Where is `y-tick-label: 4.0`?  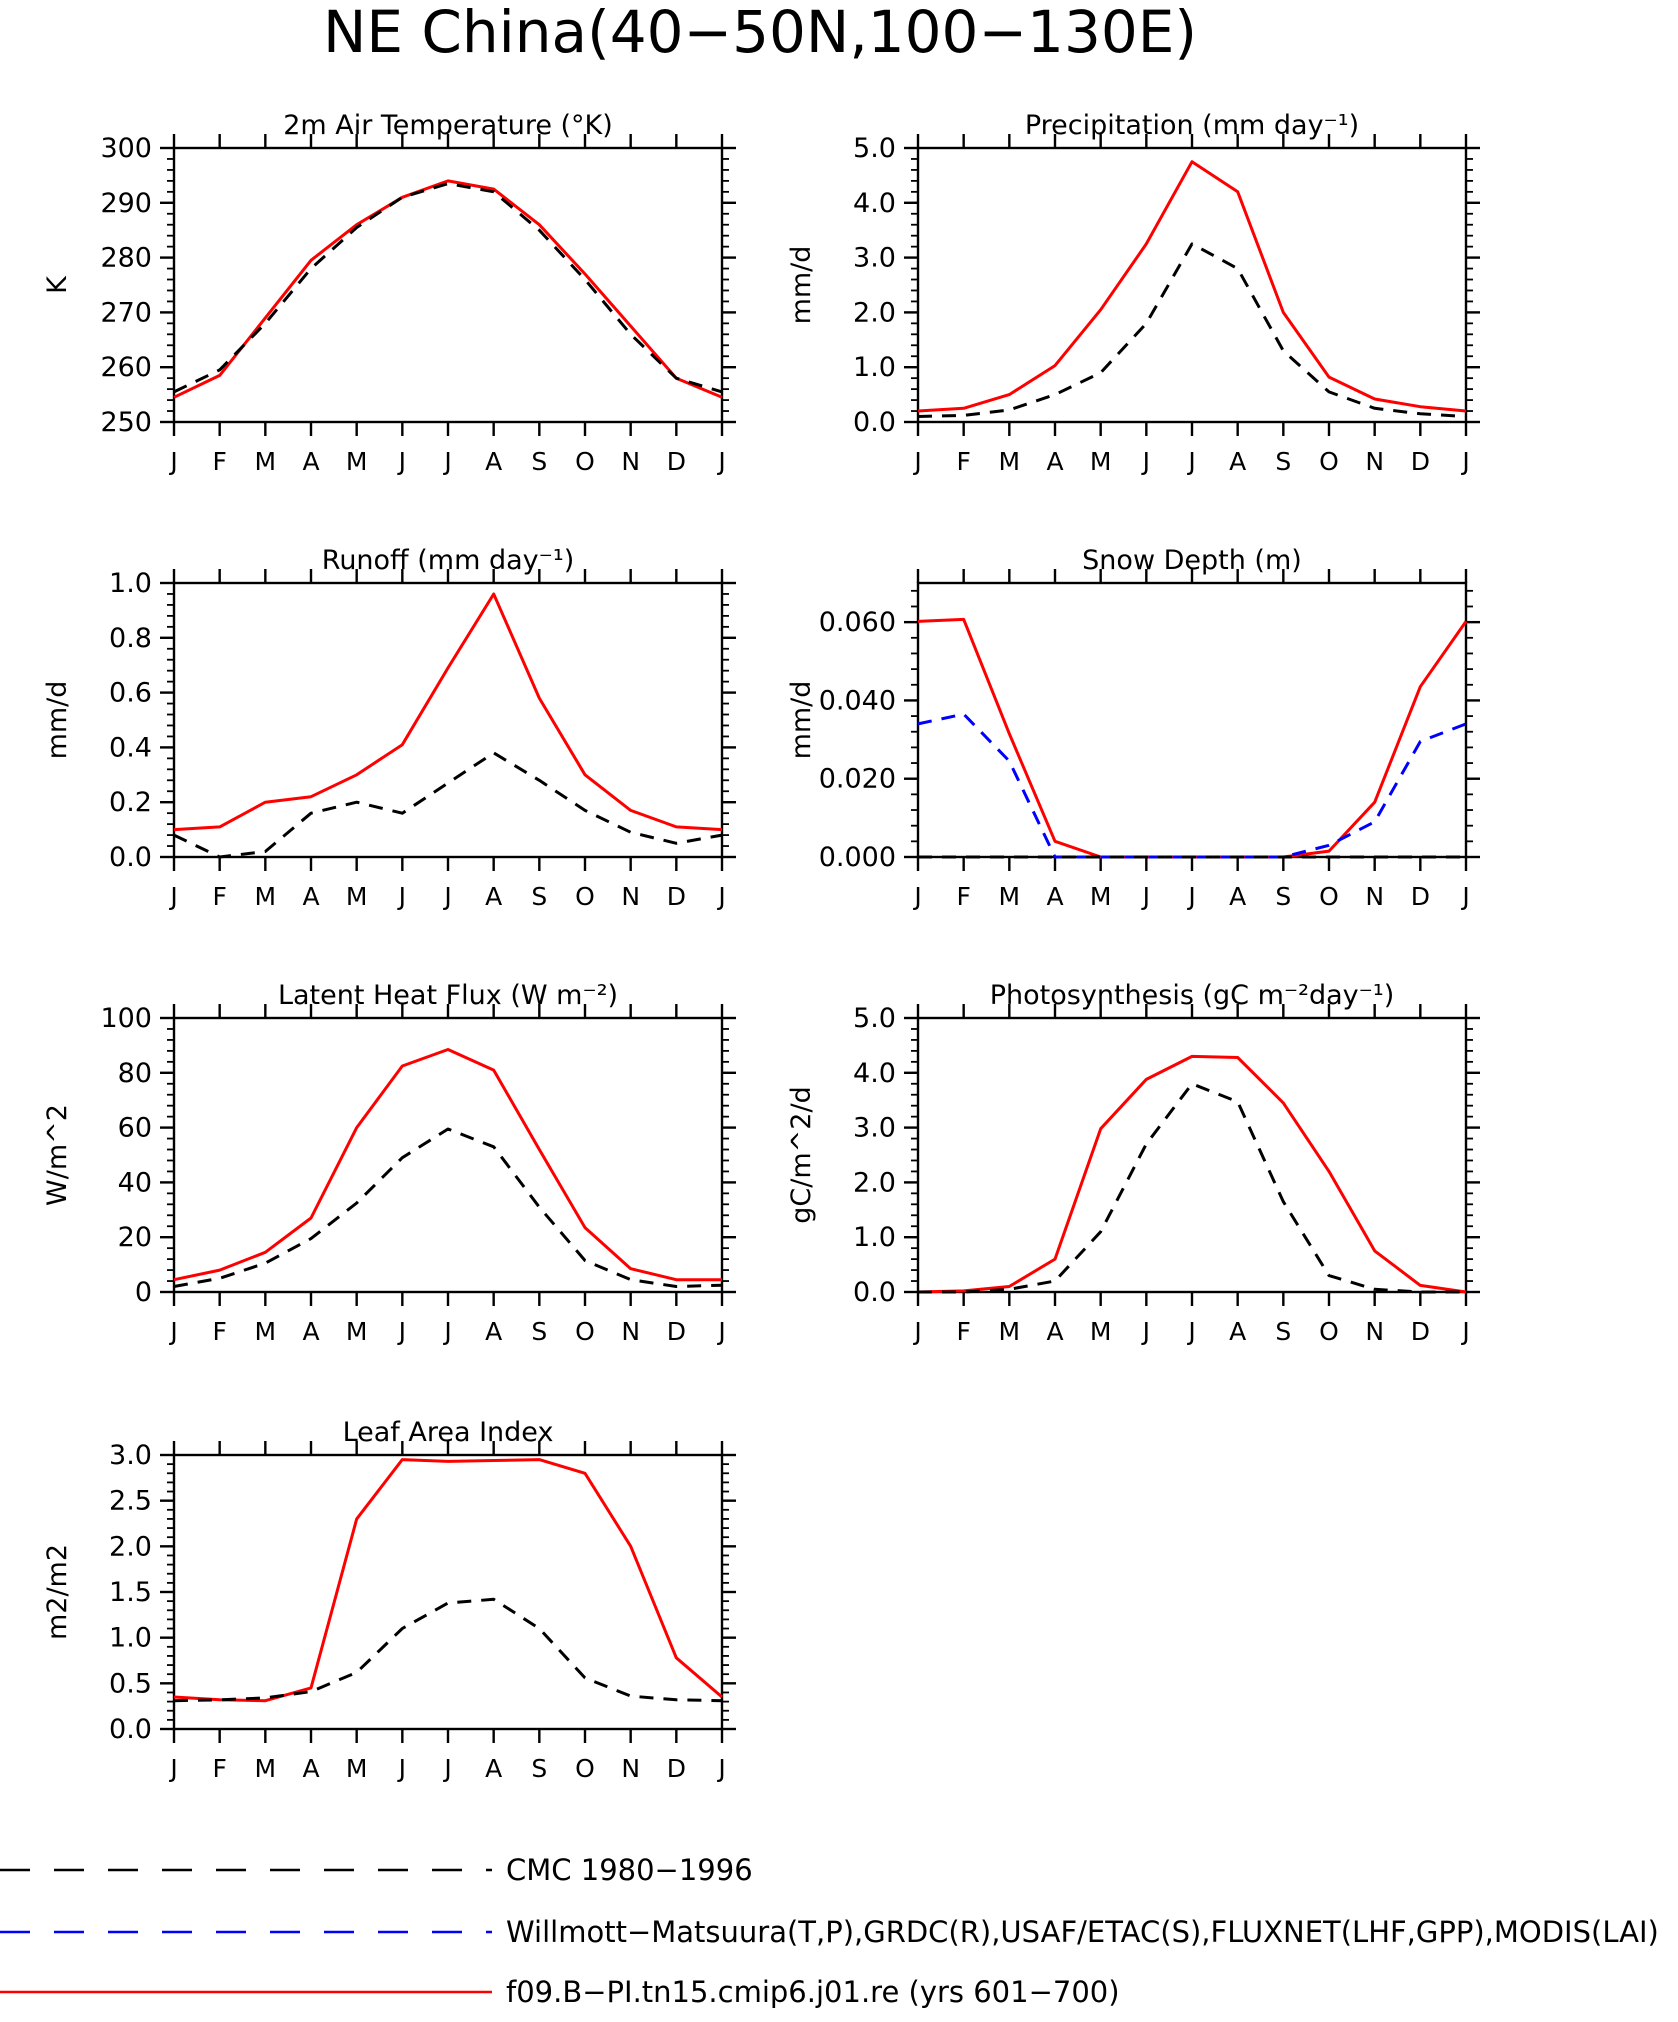
y-tick-label: 4.0 is located at coordinates (874, 203).